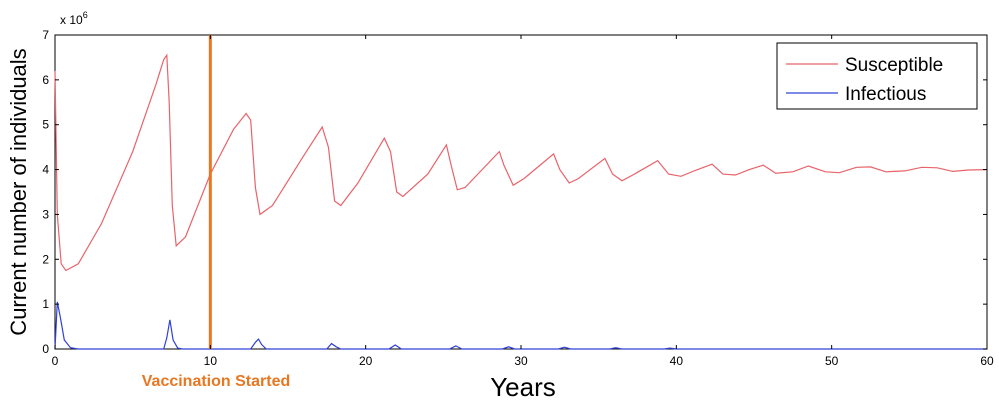  I want to click on x-tick-label: 60, so click(987, 361).